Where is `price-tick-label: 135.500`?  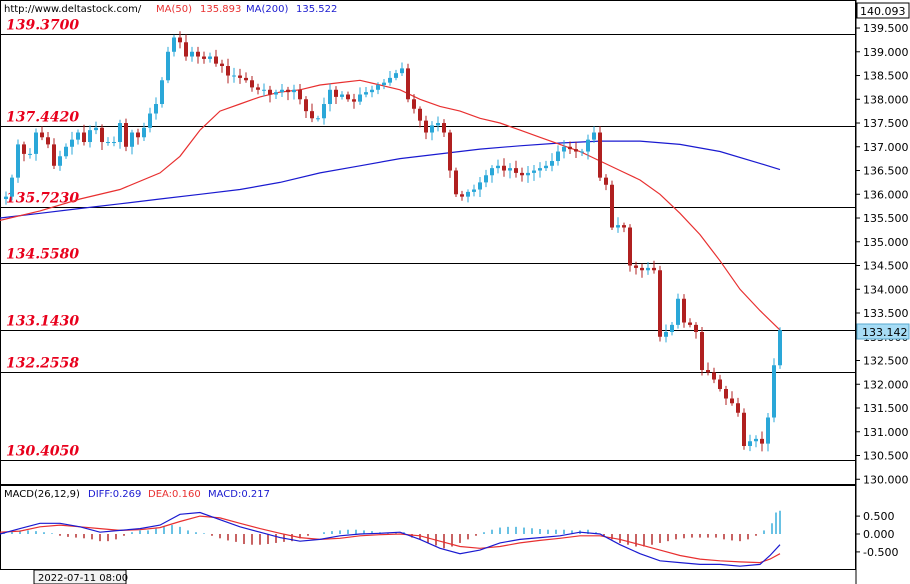
price-tick-label: 135.500 is located at coordinates (886, 218).